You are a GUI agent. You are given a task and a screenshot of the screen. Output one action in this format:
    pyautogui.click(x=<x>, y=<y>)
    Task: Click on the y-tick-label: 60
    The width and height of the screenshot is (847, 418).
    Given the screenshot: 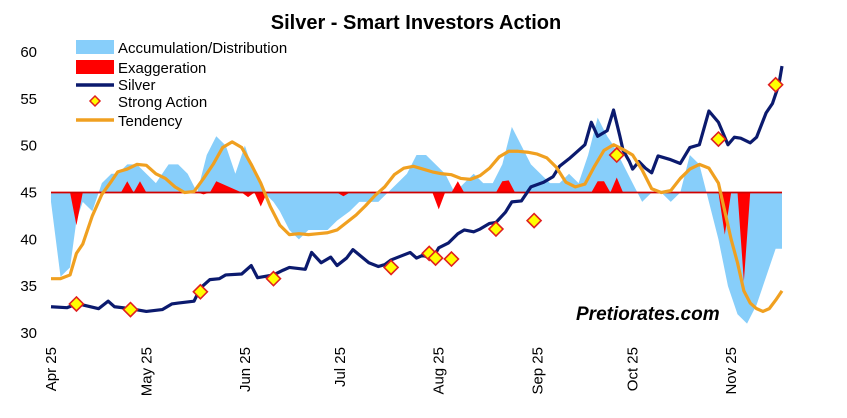 What is the action you would take?
    pyautogui.click(x=28, y=52)
    